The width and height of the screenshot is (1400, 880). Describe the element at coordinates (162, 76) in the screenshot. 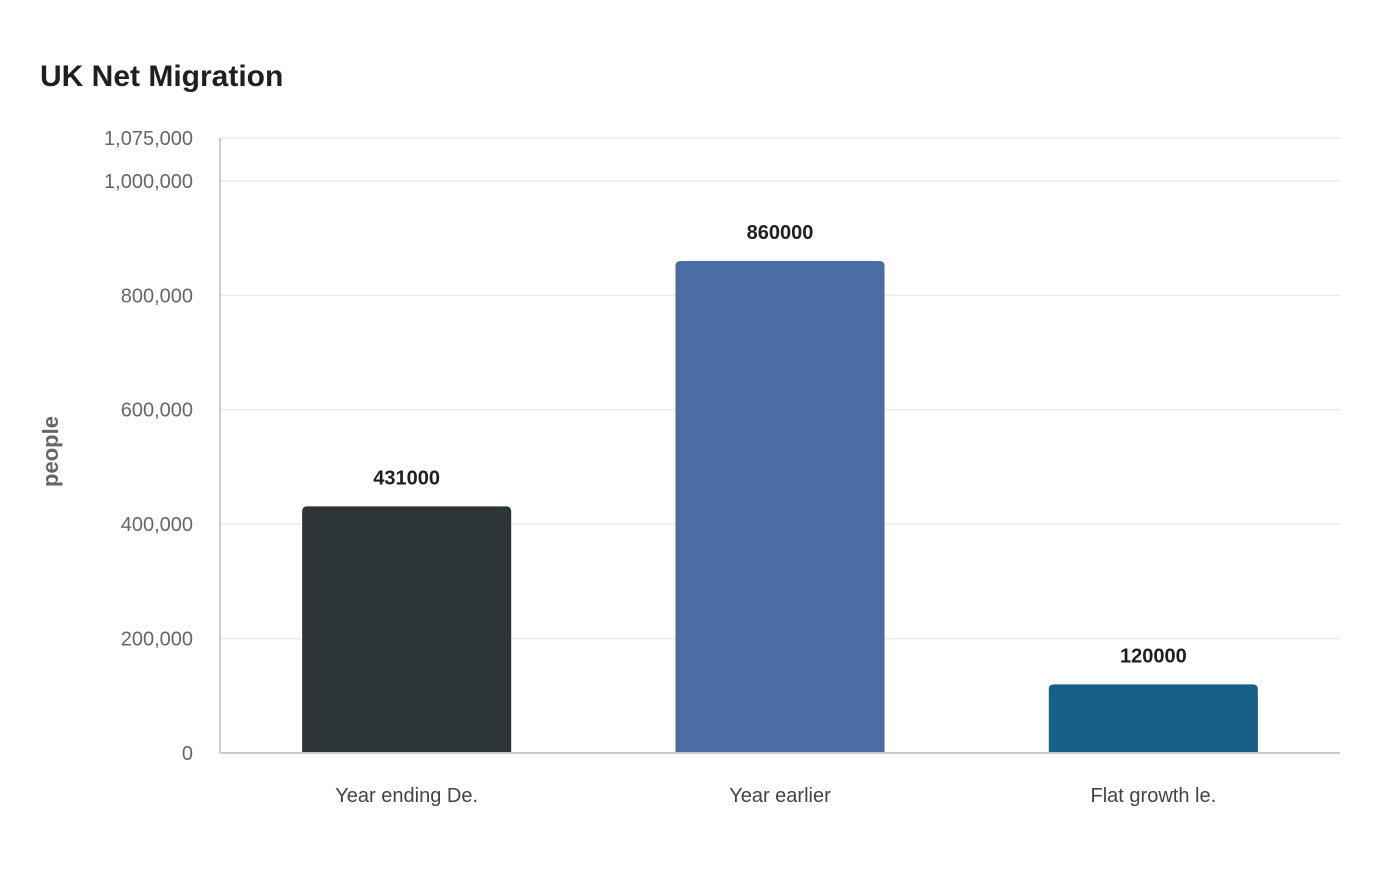

I see `chart-title: UK Net Migration` at that location.